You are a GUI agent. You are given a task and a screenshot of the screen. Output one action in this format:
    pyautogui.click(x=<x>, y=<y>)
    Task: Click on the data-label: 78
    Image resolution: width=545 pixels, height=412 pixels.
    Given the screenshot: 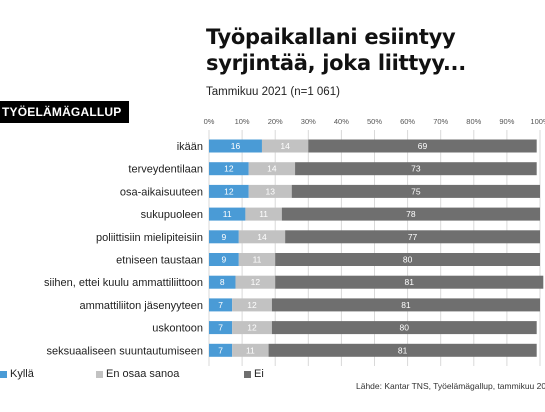 What is the action you would take?
    pyautogui.click(x=411, y=214)
    